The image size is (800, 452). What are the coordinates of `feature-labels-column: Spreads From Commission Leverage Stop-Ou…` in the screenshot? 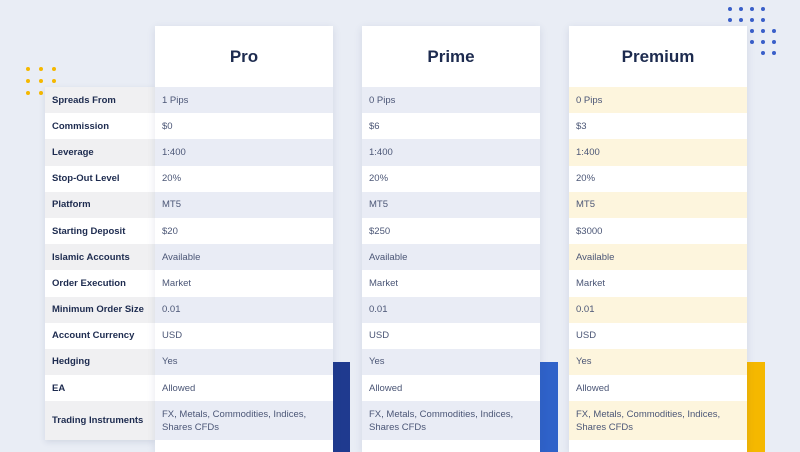 It's located at (100, 264).